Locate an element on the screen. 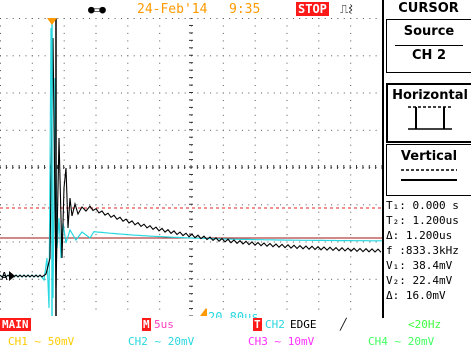 The width and height of the screenshot is (471, 351). timebase-badge: M is located at coordinates (146, 324).